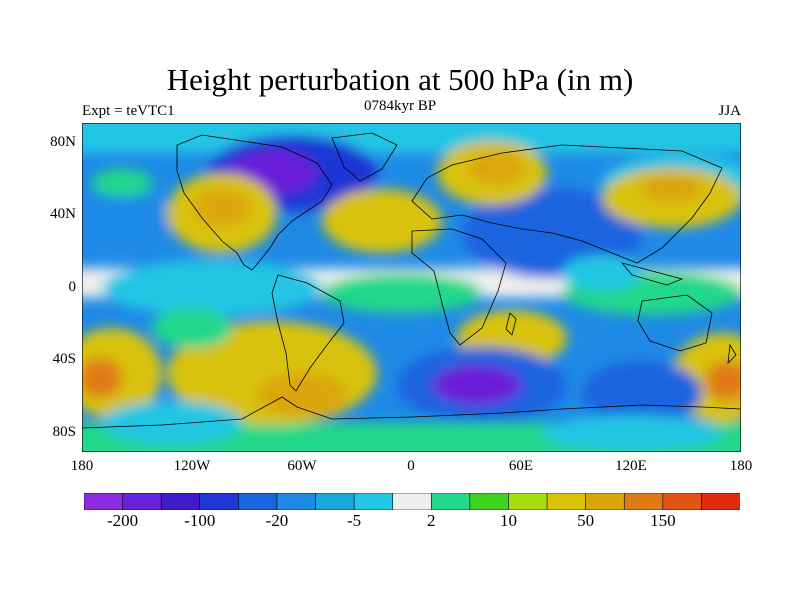 This screenshot has width=800, height=600. What do you see at coordinates (200, 520) in the screenshot?
I see `colorbar-label: -100` at bounding box center [200, 520].